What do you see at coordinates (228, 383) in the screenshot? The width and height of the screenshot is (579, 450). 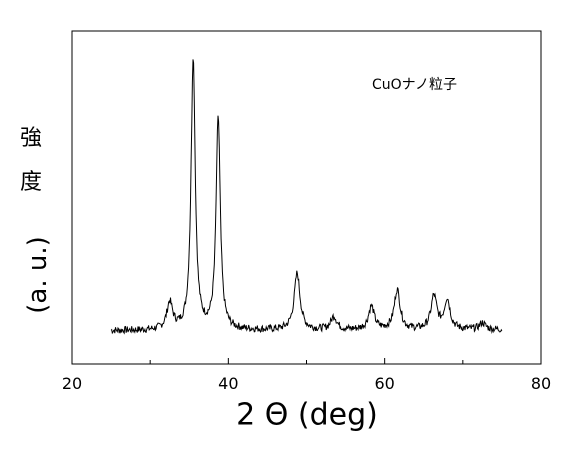 I see `x-tick-label: 40` at bounding box center [228, 383].